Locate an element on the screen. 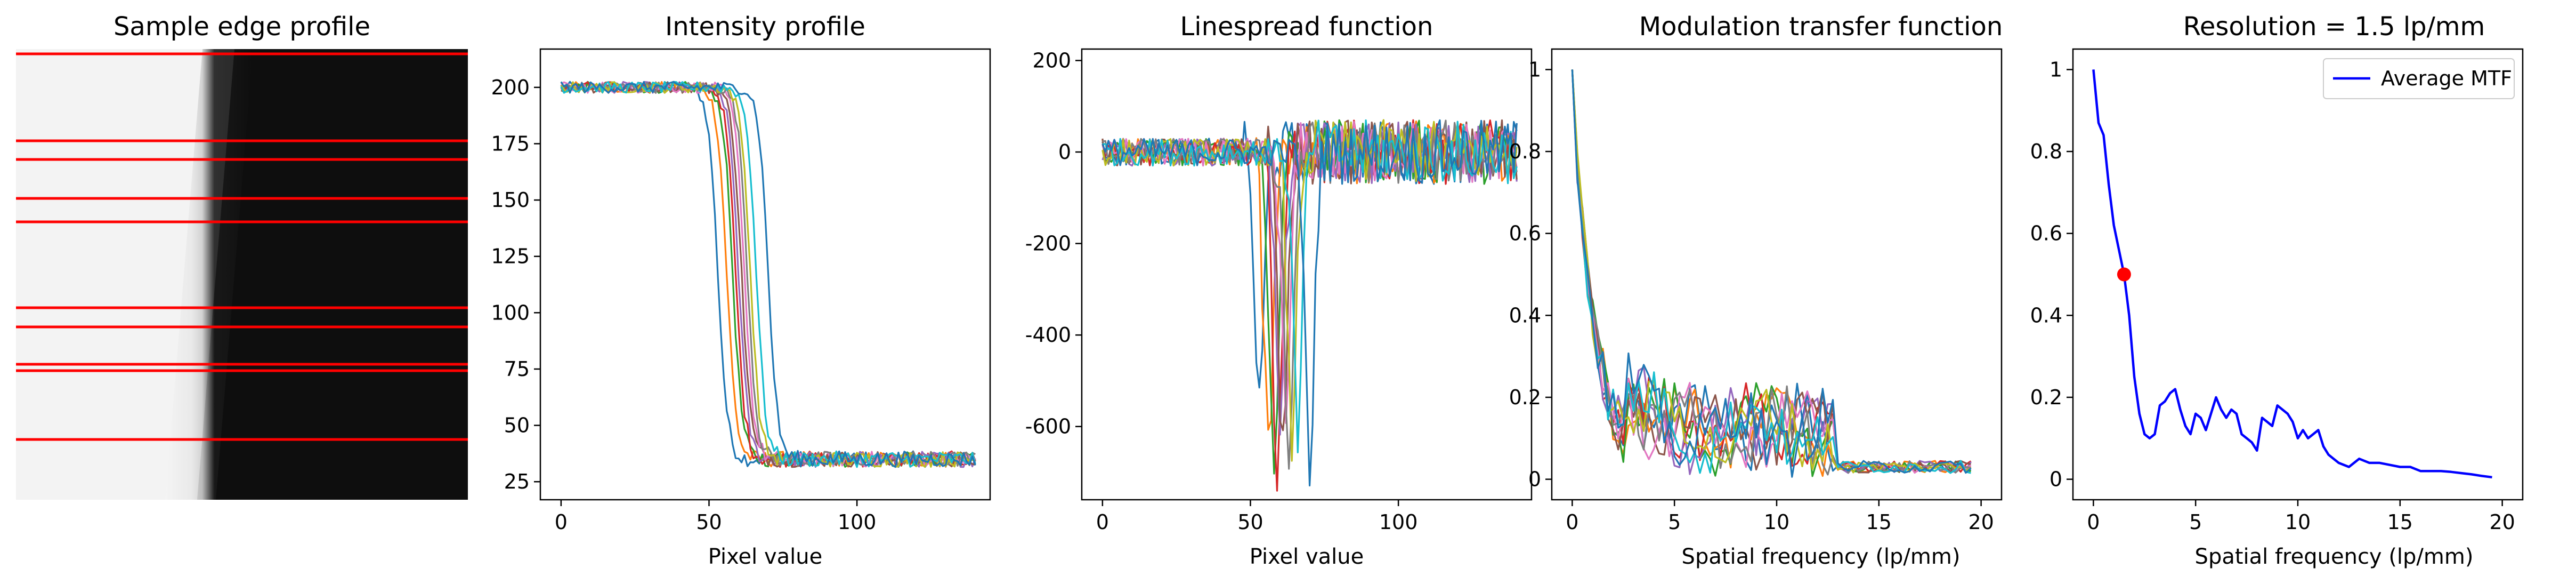 The width and height of the screenshot is (2576, 584). average-mtf-line is located at coordinates (2292, 274).